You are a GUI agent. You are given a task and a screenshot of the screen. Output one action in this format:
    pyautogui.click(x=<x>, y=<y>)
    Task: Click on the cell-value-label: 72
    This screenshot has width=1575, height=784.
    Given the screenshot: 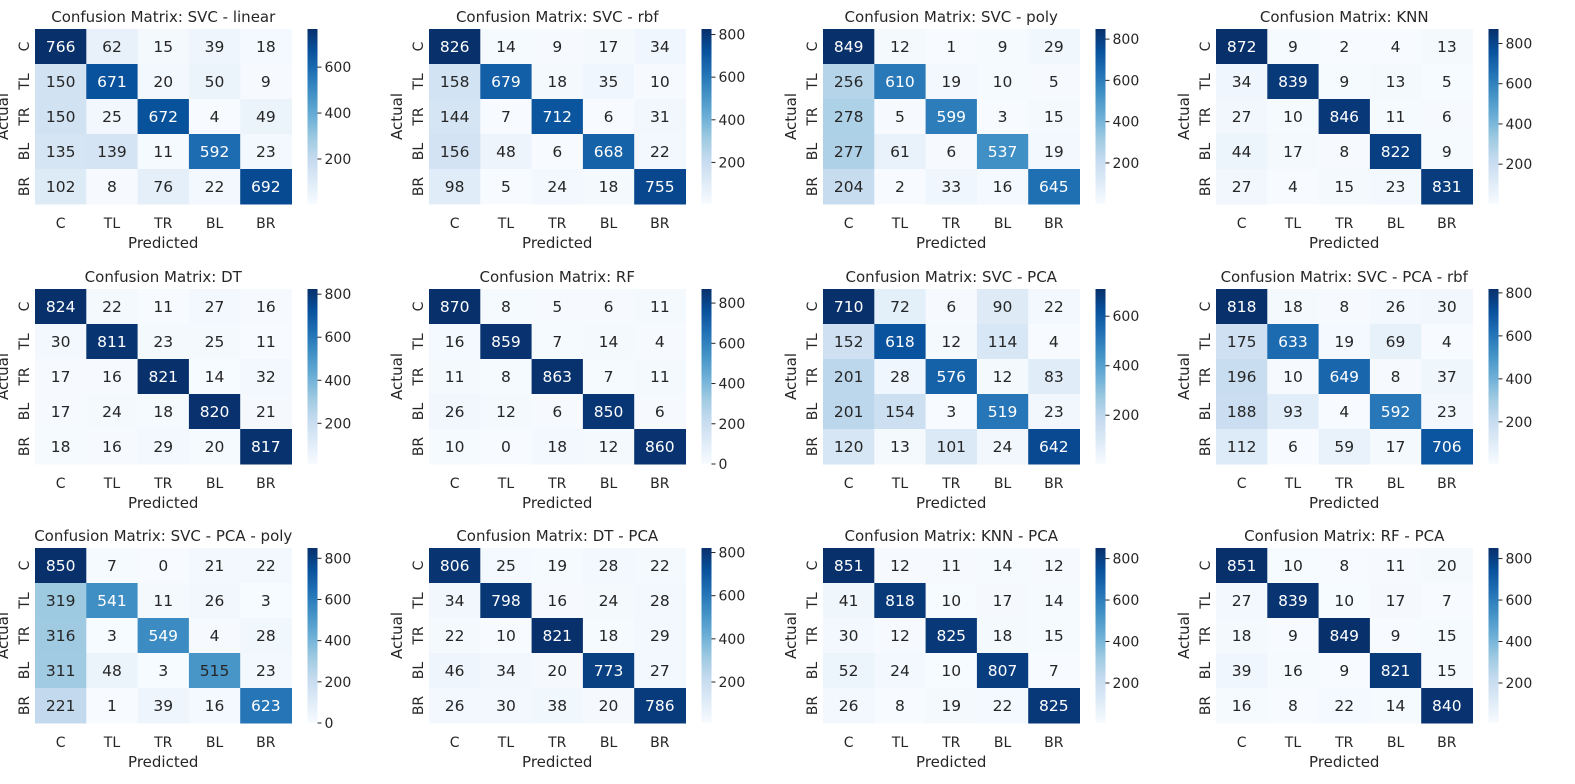 What is the action you would take?
    pyautogui.click(x=900, y=307)
    